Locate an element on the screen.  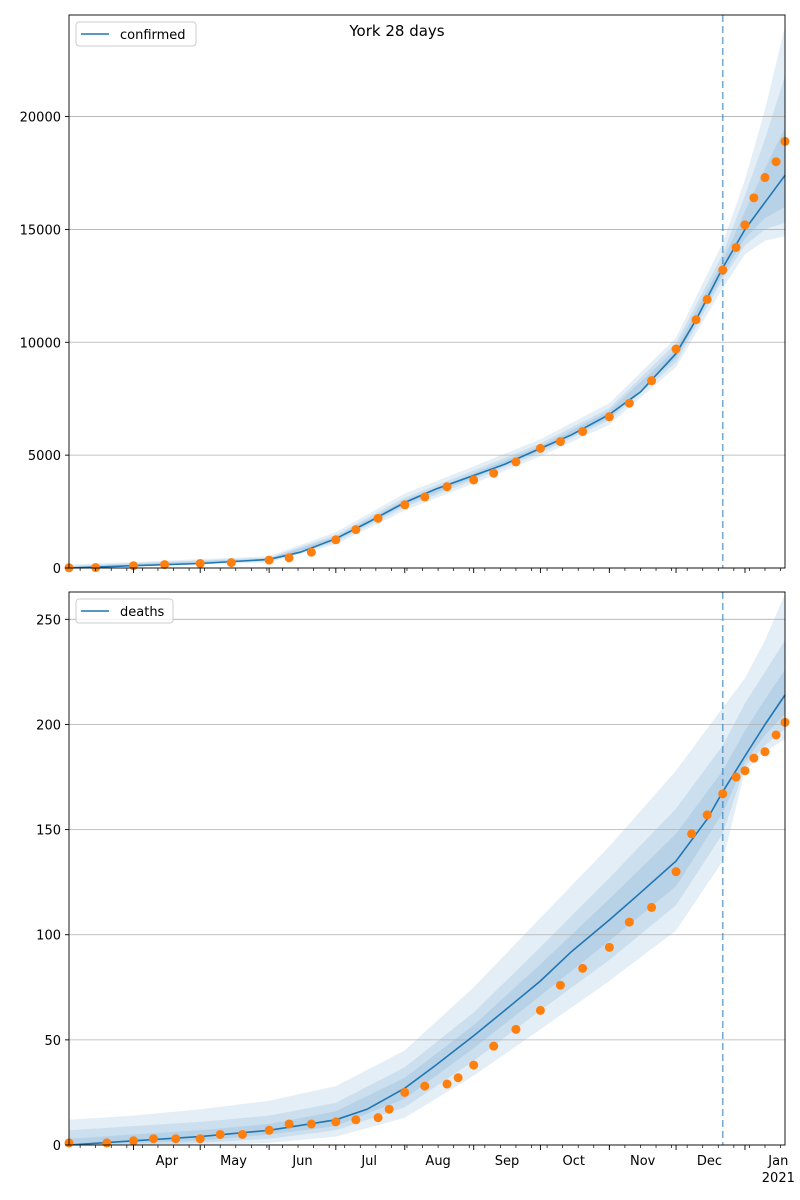
x-tick-label: Jan is located at coordinates (777, 1161).